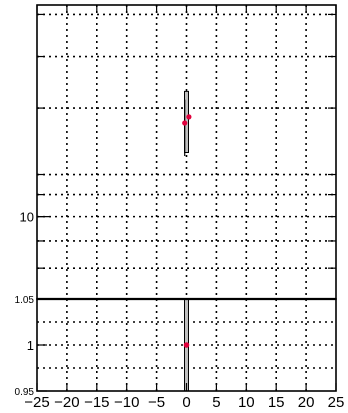 This screenshot has height=413, width=348. Describe the element at coordinates (216, 402) in the screenshot. I see `x-tick-label: 5` at that location.